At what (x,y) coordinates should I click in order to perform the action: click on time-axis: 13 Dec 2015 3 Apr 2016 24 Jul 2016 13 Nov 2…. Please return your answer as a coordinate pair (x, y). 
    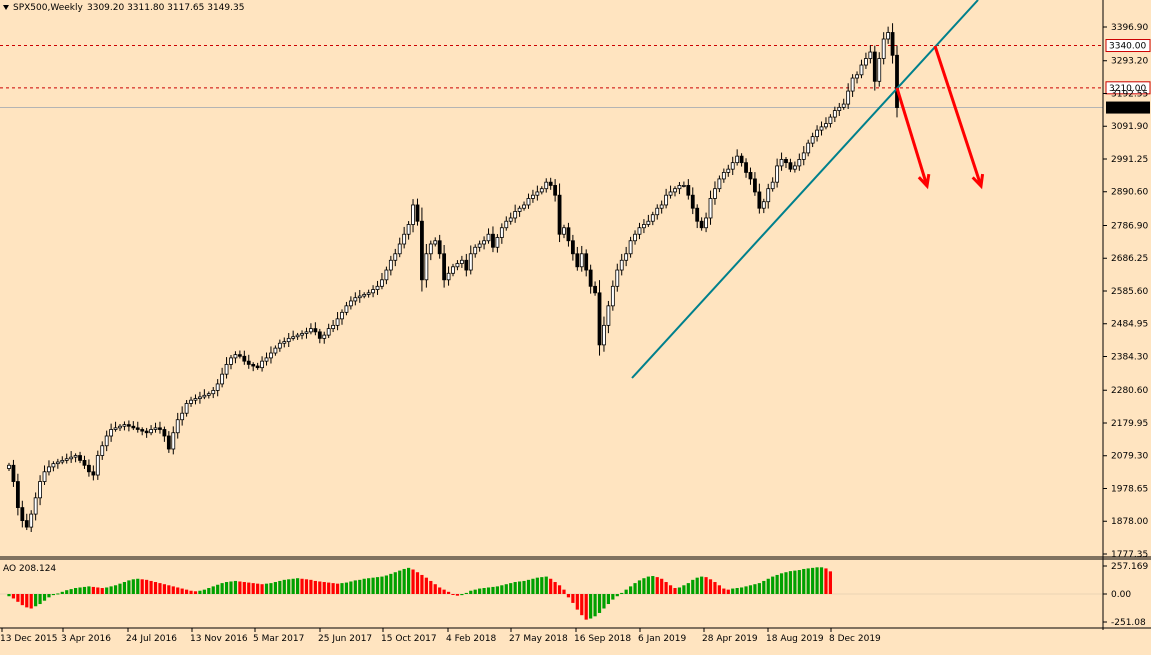
    Looking at the image, I should click on (440, 636).